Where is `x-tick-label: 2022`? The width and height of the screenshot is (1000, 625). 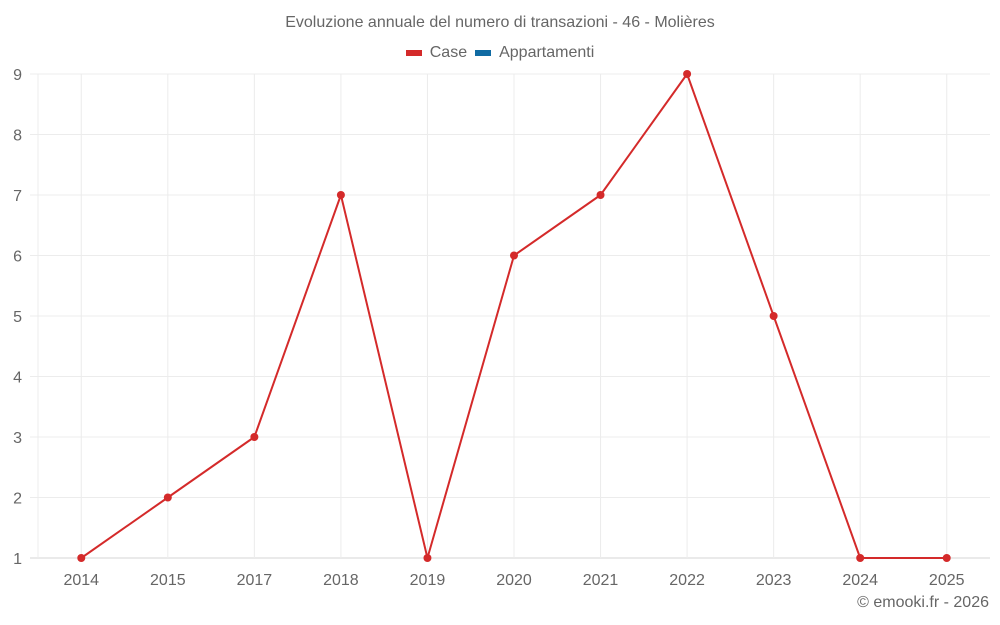
x-tick-label: 2022 is located at coordinates (687, 580).